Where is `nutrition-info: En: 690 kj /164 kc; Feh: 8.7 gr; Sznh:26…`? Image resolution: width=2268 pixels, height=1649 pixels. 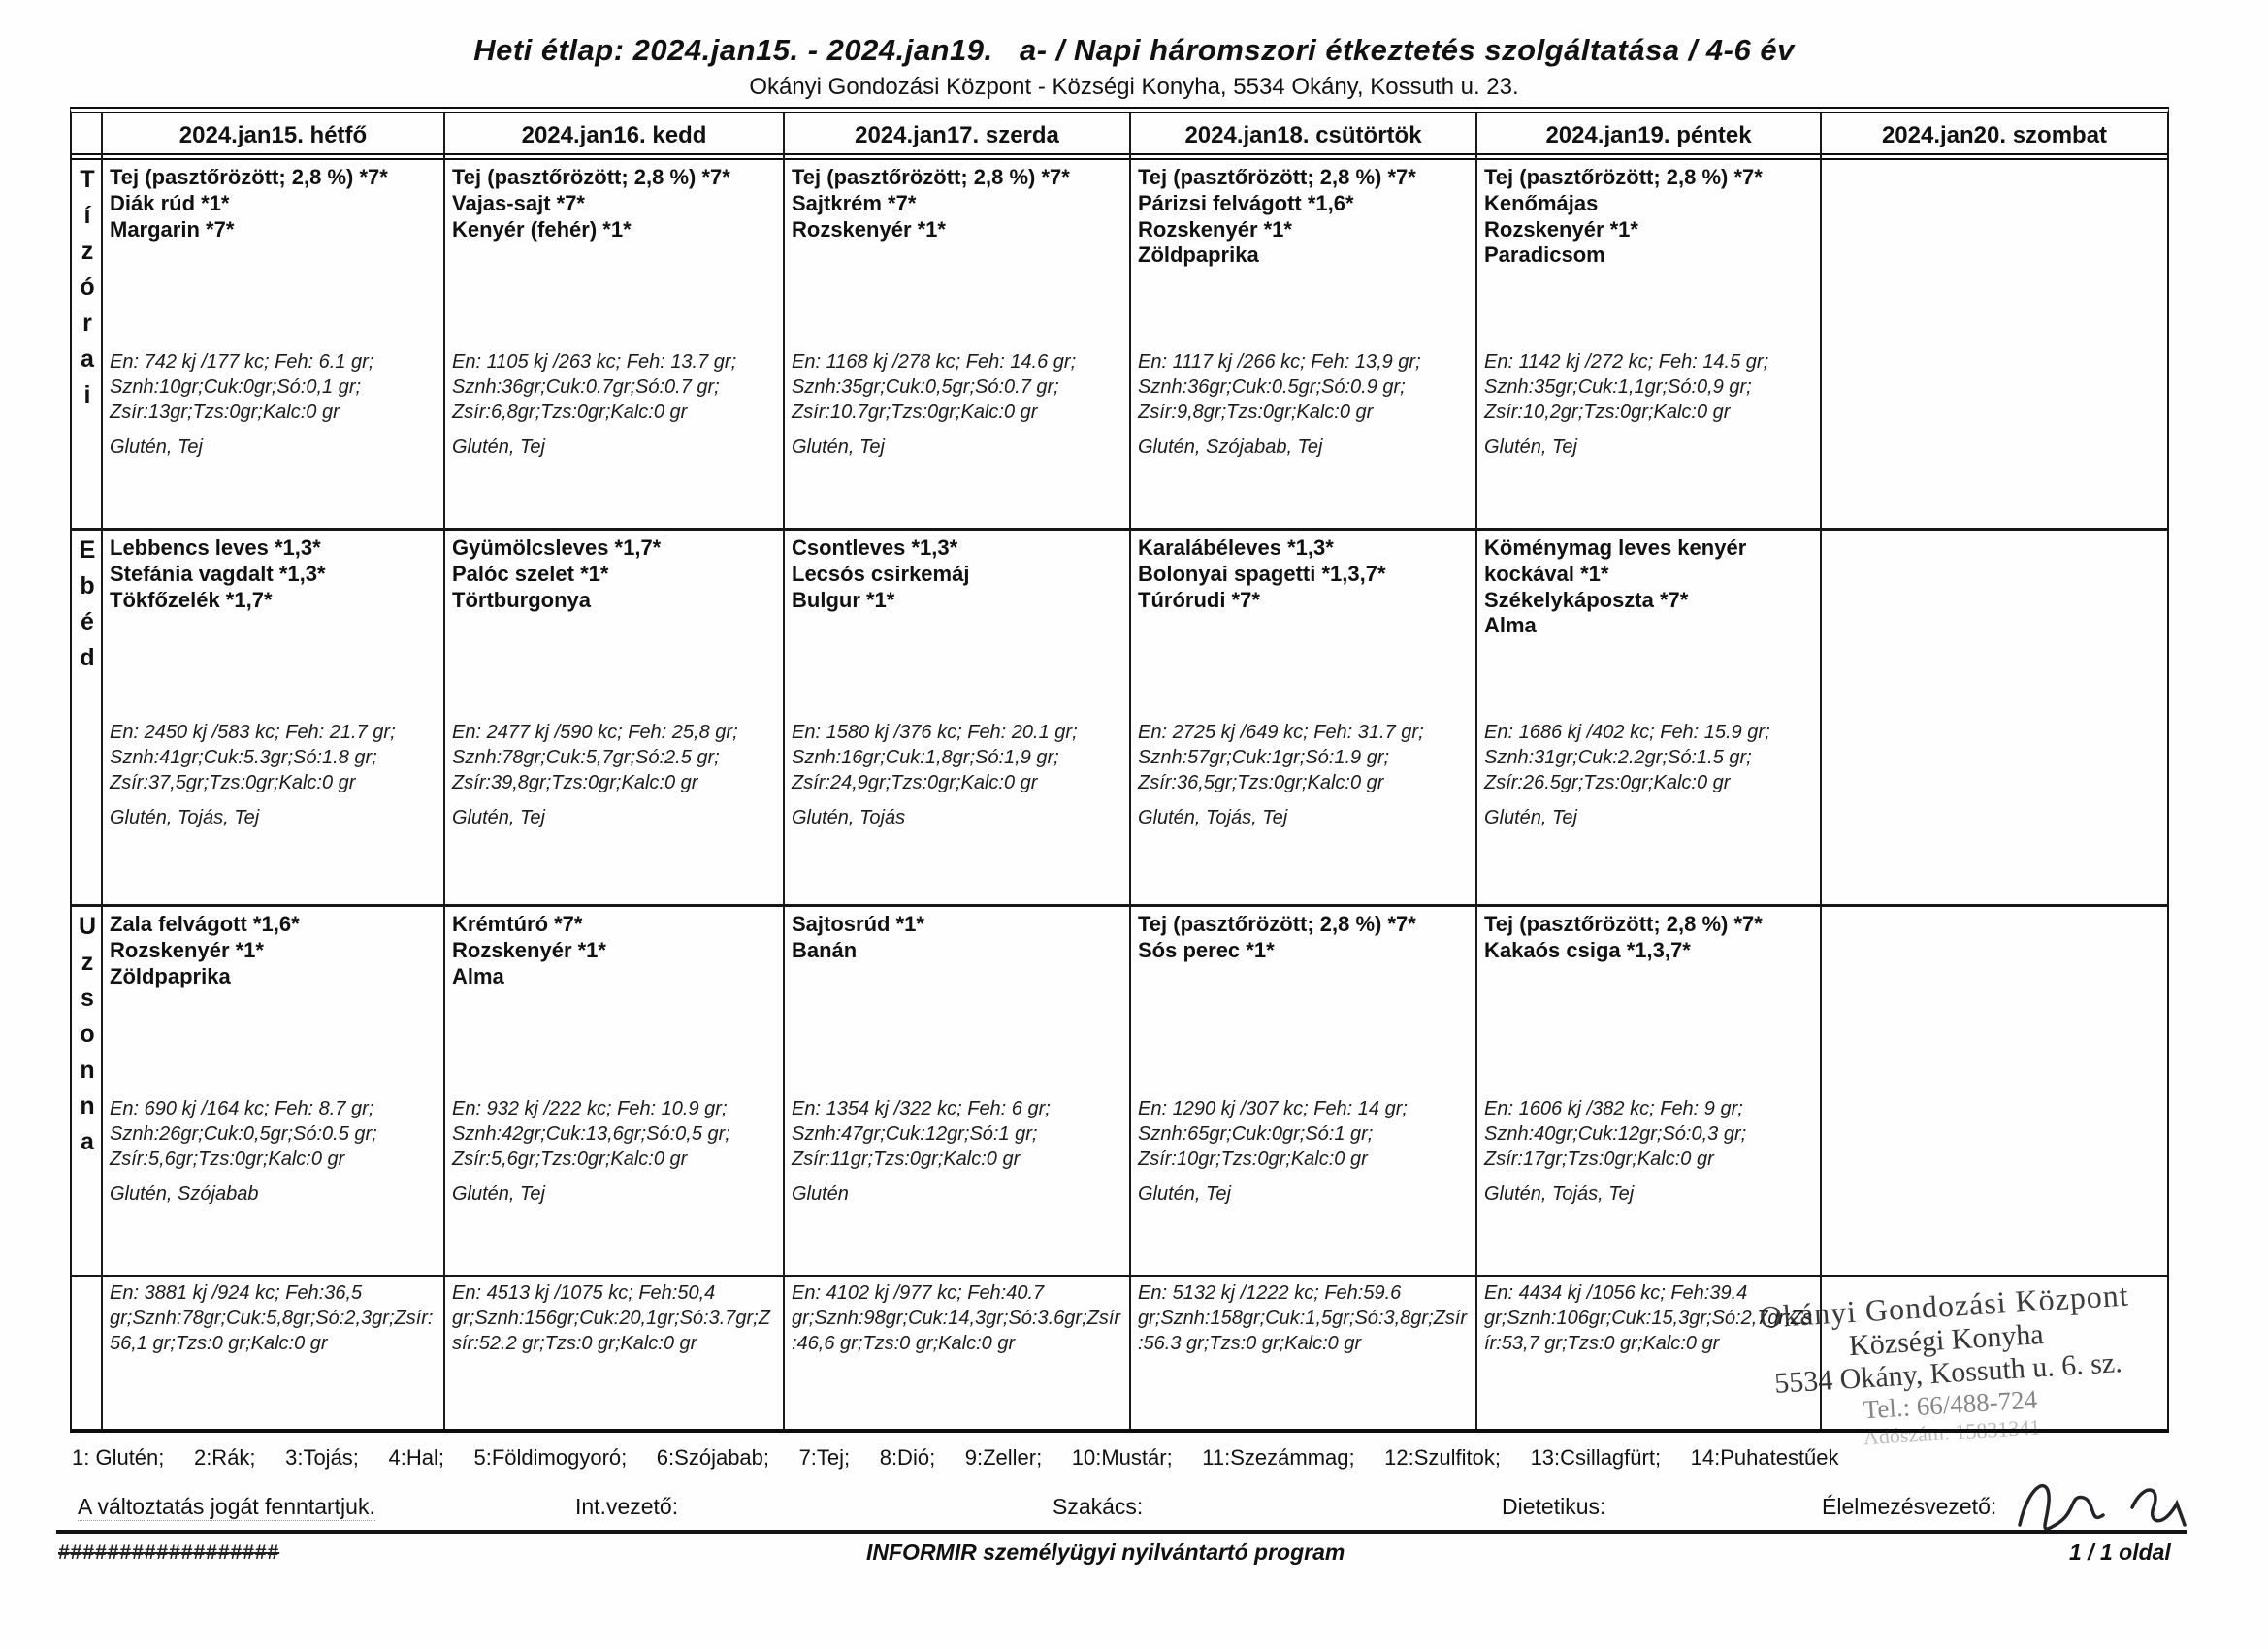
nutrition-info: En: 690 kj /164 kc; Feh: 8.7 gr; Sznh:26… is located at coordinates (243, 1134).